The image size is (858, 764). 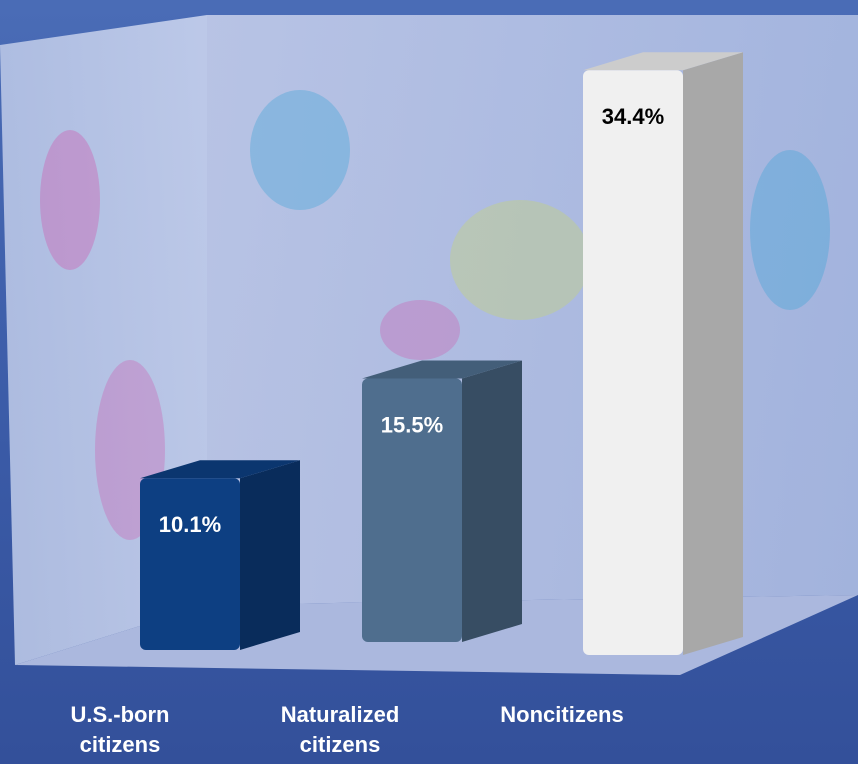 I want to click on x-tick-label: U.S.-born citizens, so click(x=120, y=729).